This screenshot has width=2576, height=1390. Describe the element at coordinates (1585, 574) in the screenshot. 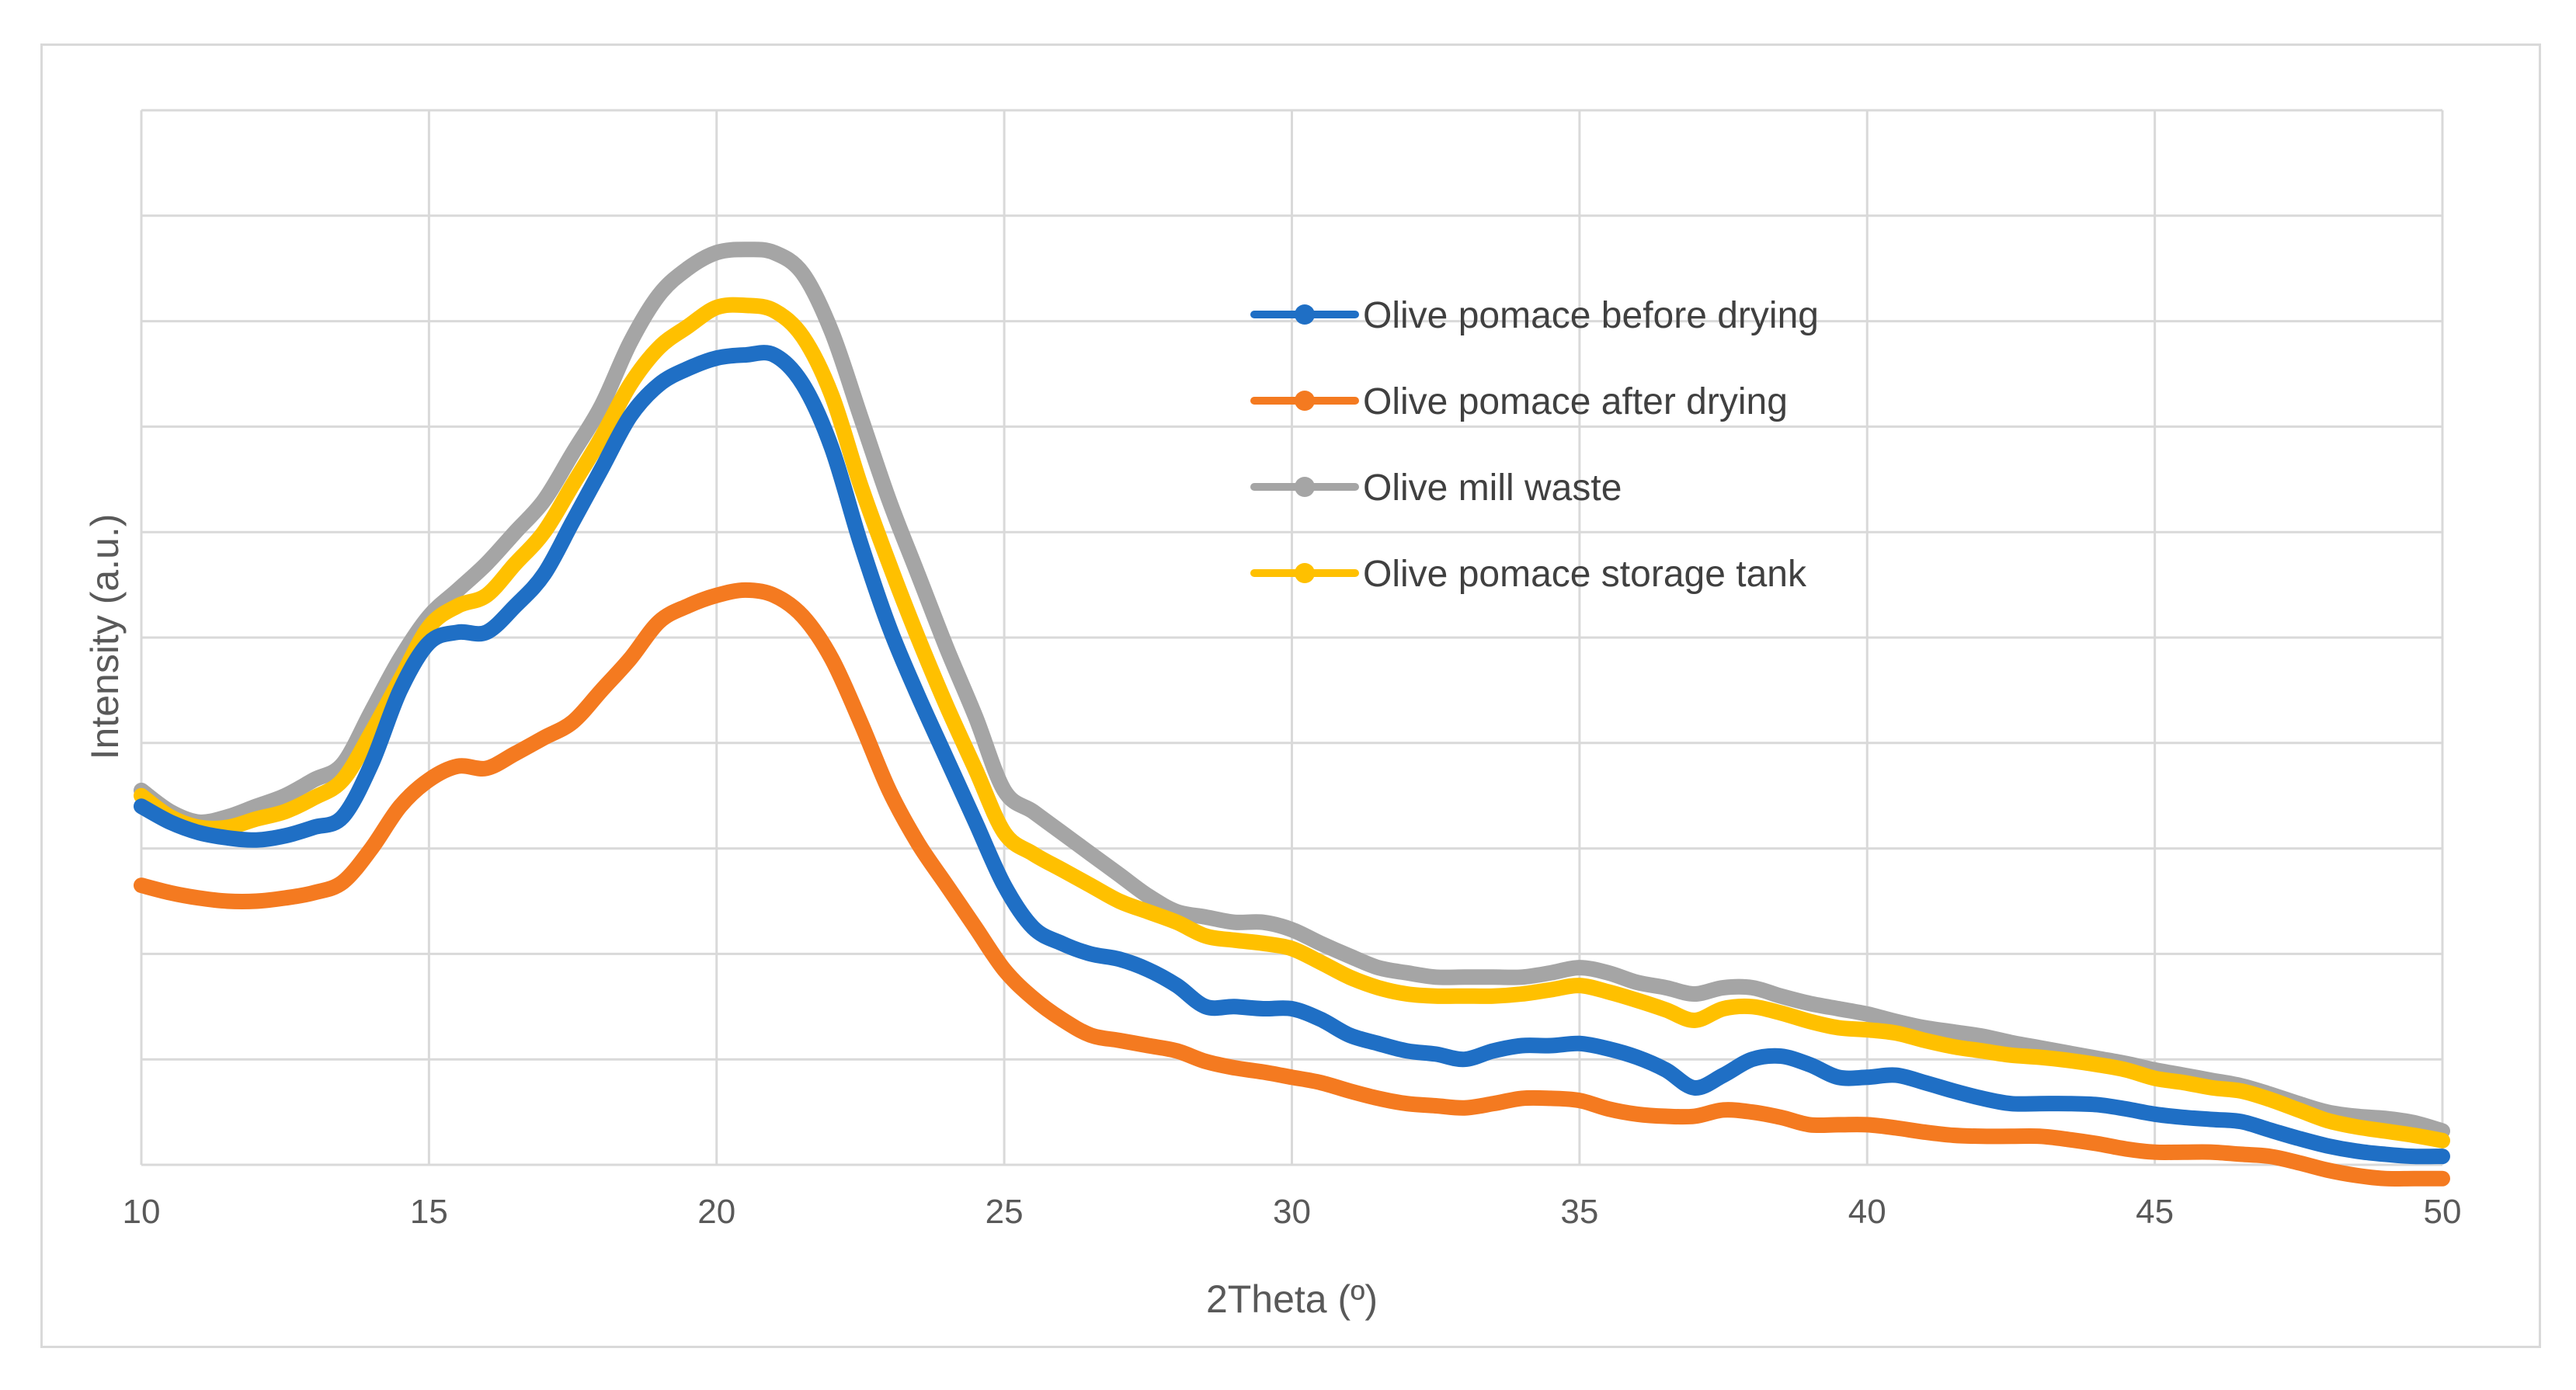

I see `legend-label: Olive pomace storage tank` at that location.